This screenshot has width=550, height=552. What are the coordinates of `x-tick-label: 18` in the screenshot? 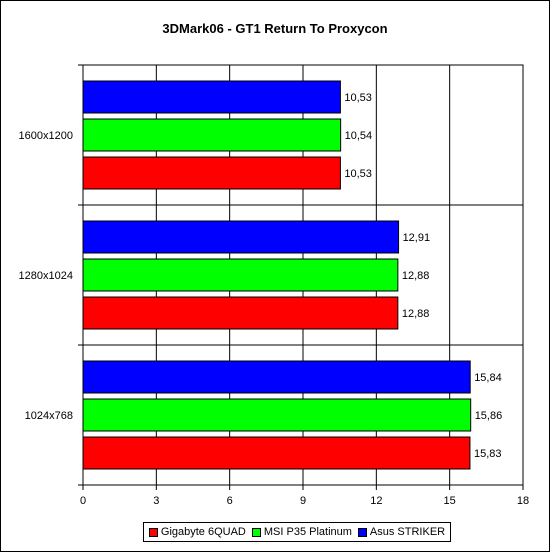 It's located at (523, 501).